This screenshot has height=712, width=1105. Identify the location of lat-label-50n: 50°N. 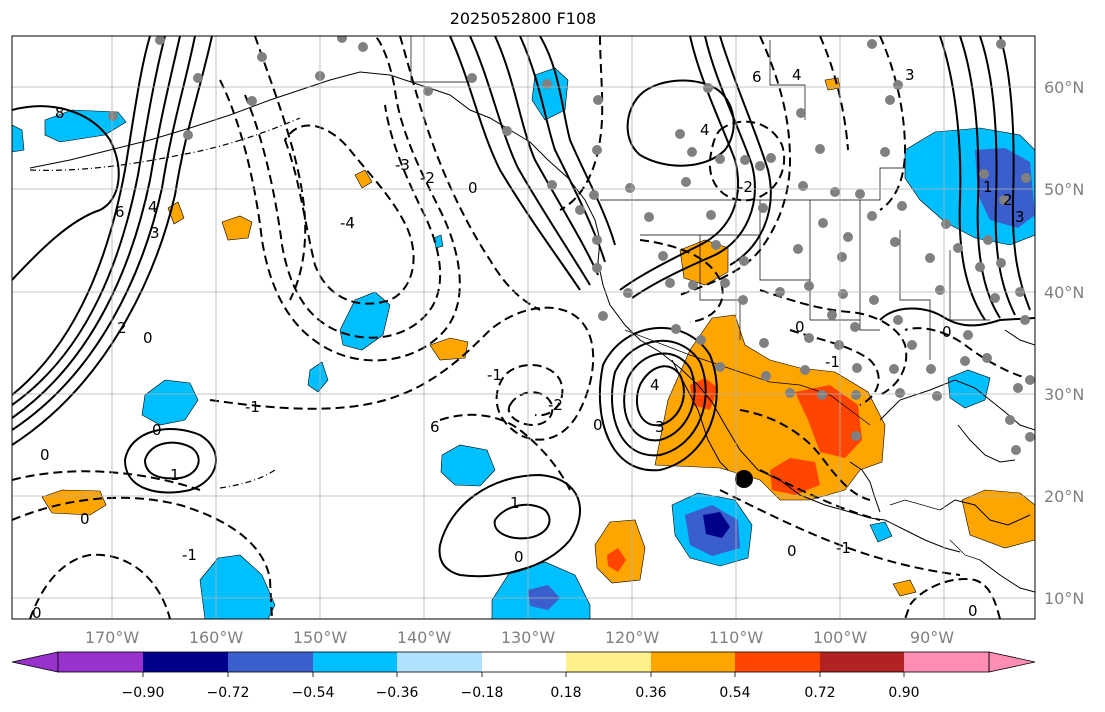
(1064, 189).